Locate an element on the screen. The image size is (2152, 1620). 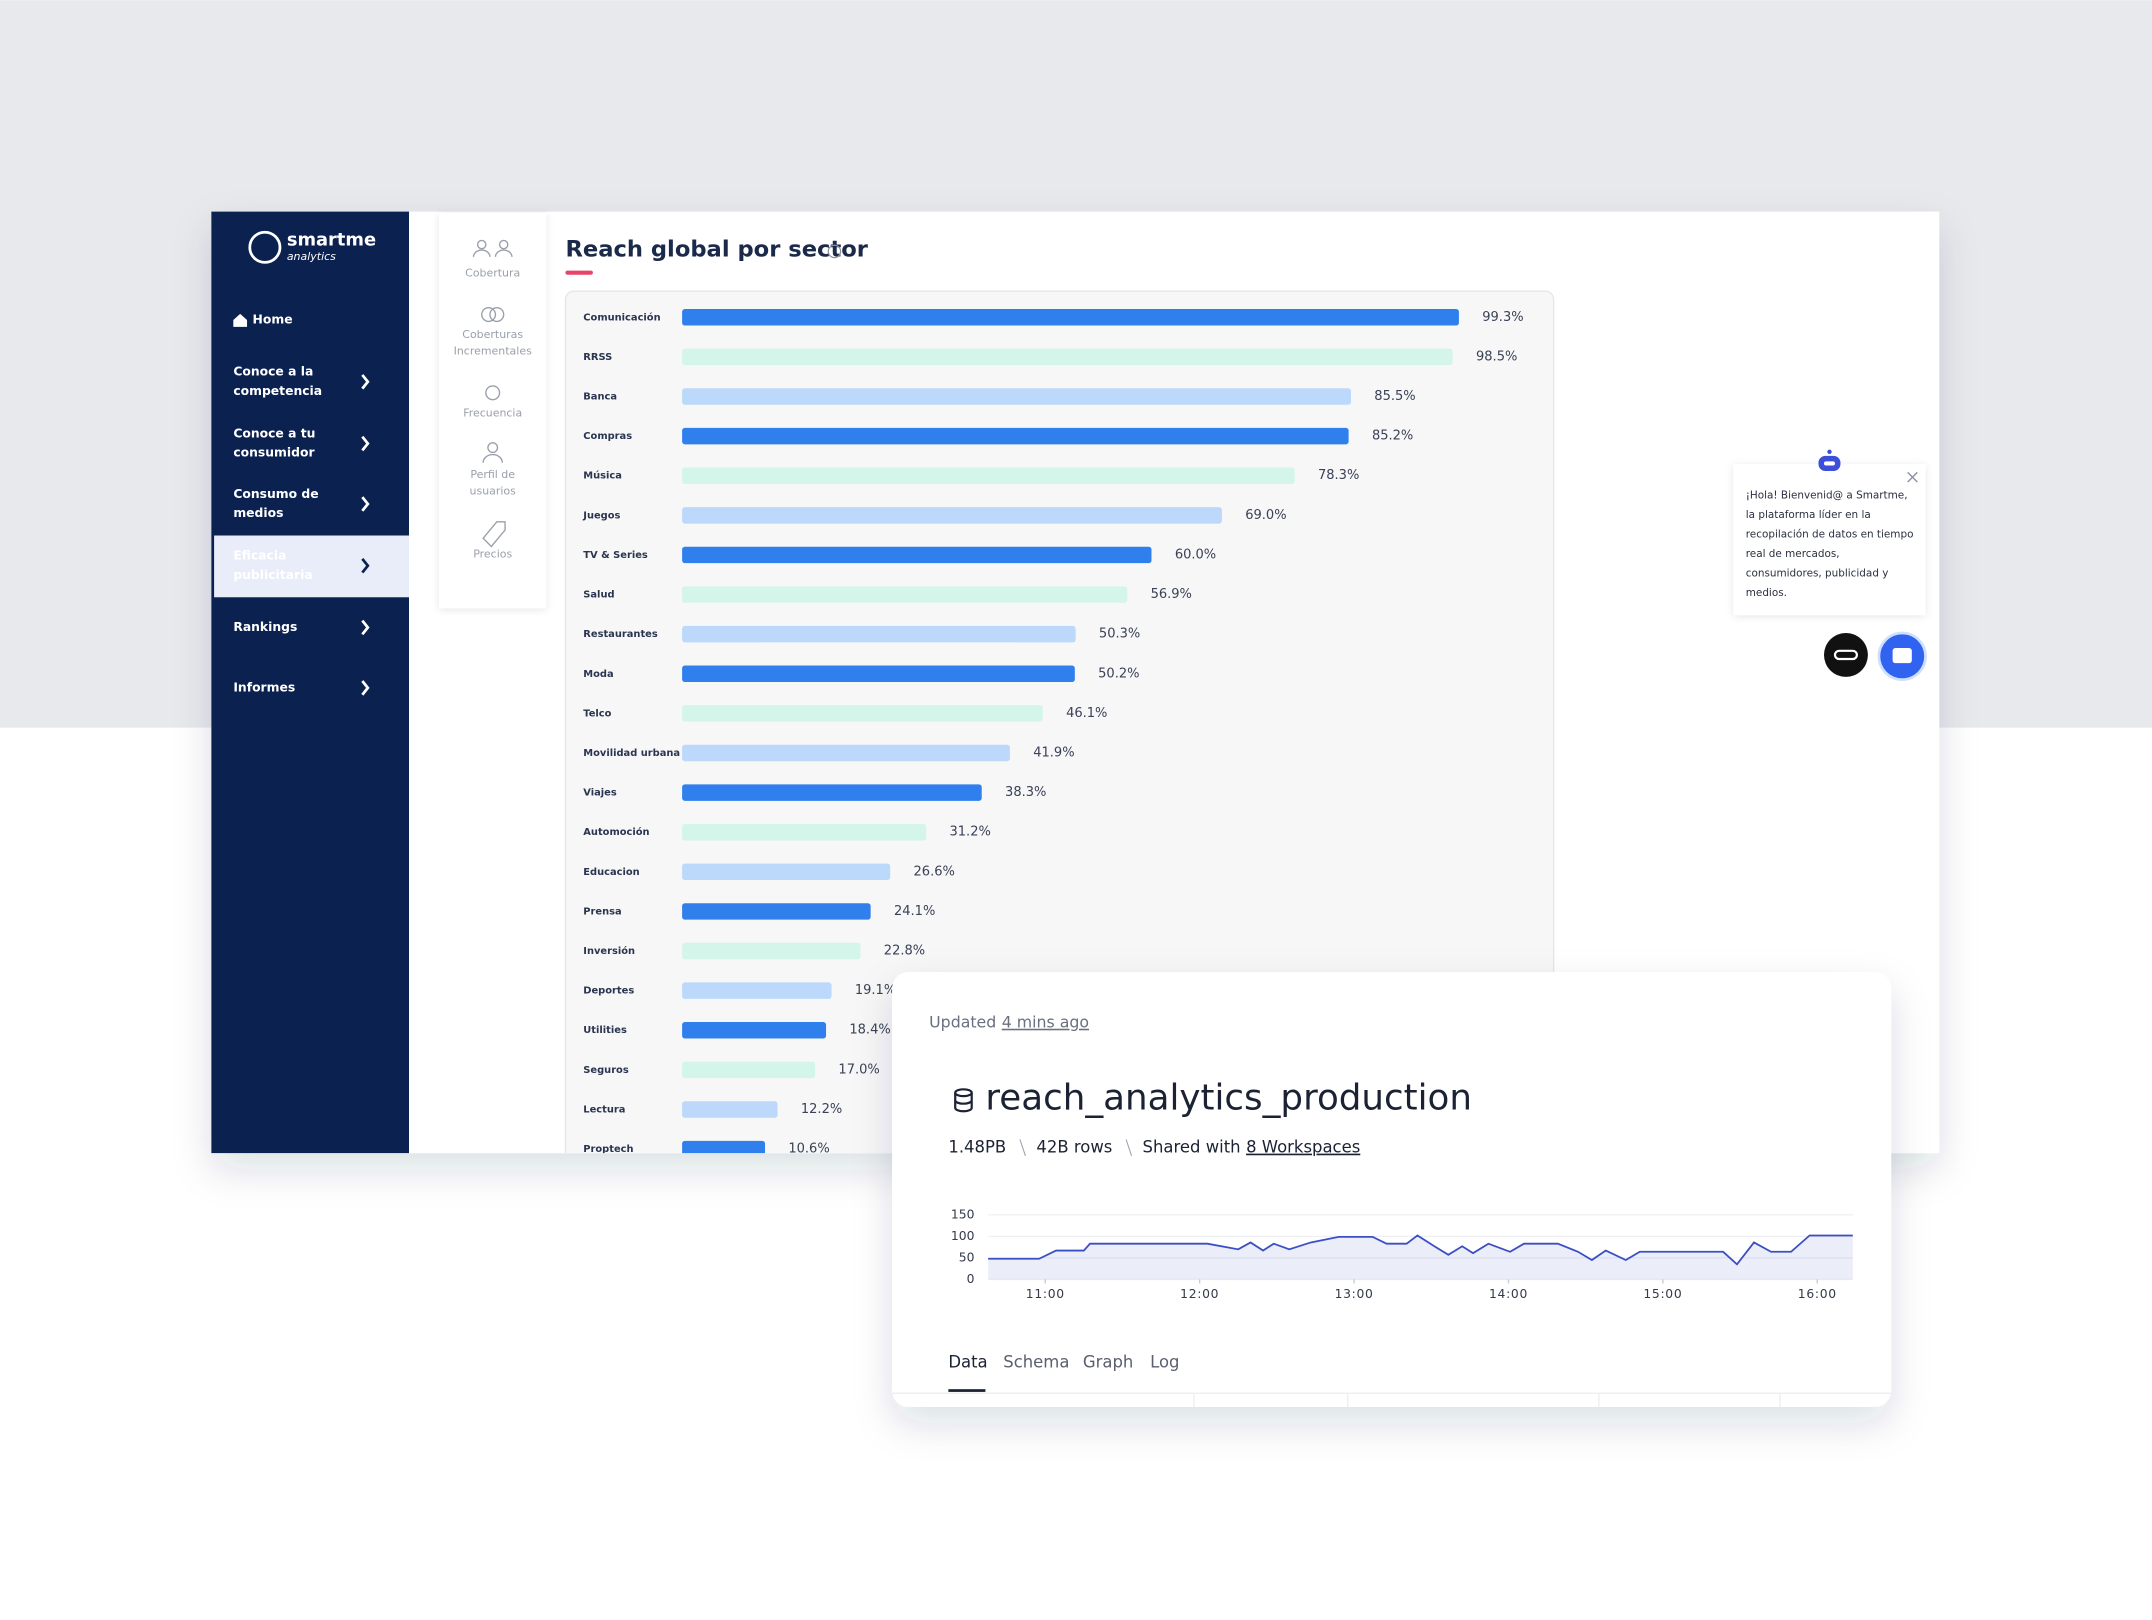
nav-item: Conoce a la is located at coordinates (273, 372).